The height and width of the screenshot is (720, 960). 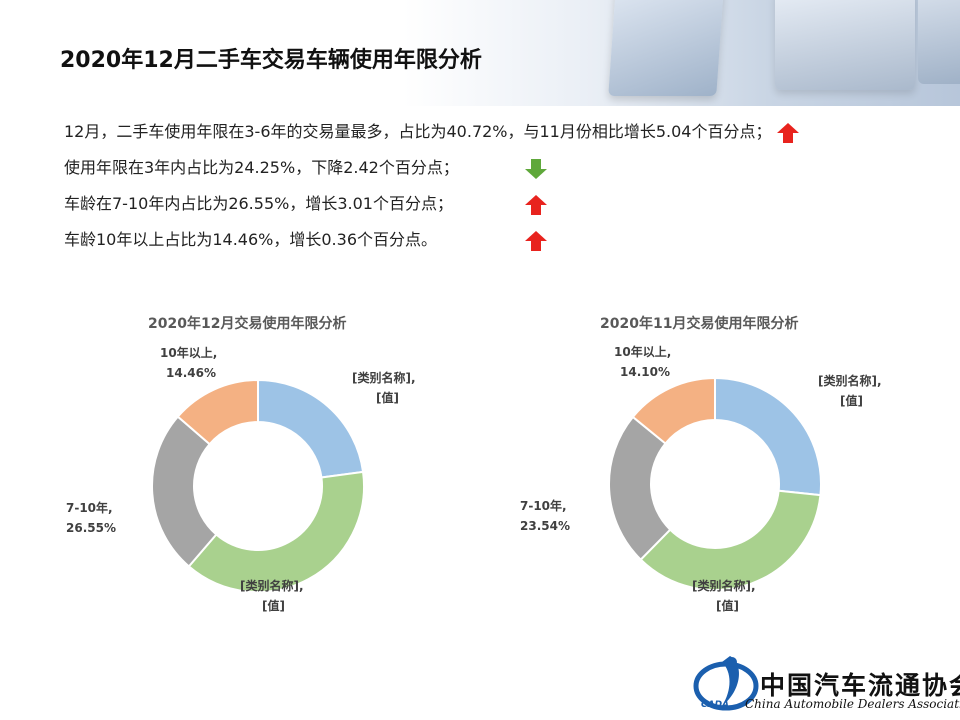 I want to click on slice-label: 7-10年, 26.55%, so click(x=91, y=518).